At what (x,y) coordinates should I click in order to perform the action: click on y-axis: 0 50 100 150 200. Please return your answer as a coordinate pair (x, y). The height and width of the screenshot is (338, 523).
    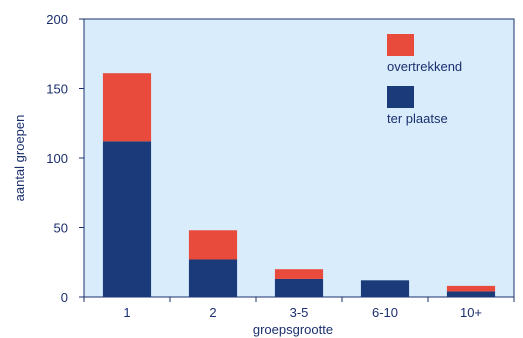
    Looking at the image, I should click on (65, 158).